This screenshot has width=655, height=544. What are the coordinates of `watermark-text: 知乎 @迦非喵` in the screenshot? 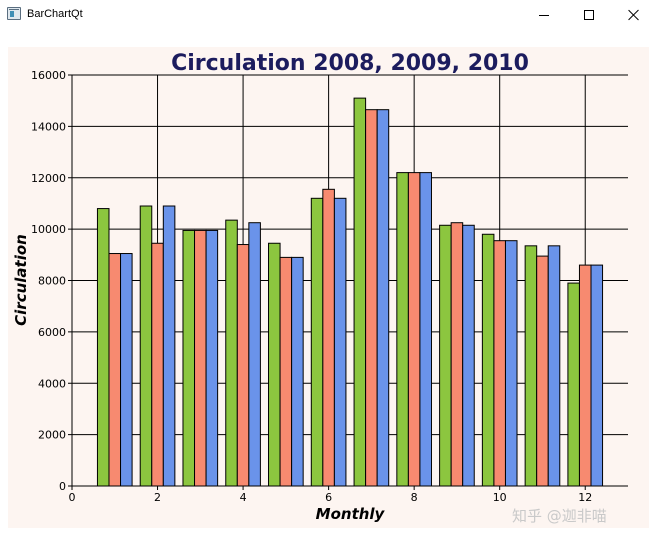 It's located at (559, 516).